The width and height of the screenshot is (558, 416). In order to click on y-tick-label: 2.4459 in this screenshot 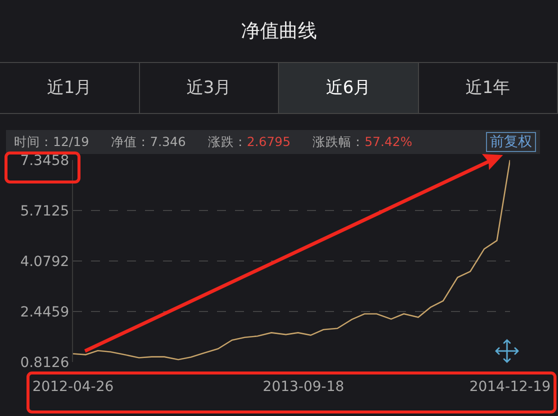, I will do `click(45, 312)`.